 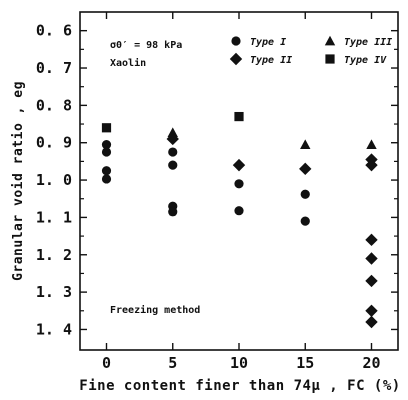 What do you see at coordinates (305, 363) in the screenshot?
I see `x-tick-label: 15` at bounding box center [305, 363].